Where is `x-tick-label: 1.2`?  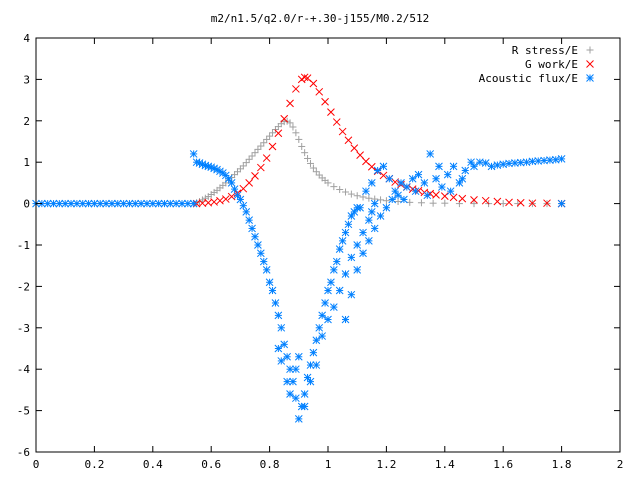 x-tick-label: 1.2 is located at coordinates (386, 464).